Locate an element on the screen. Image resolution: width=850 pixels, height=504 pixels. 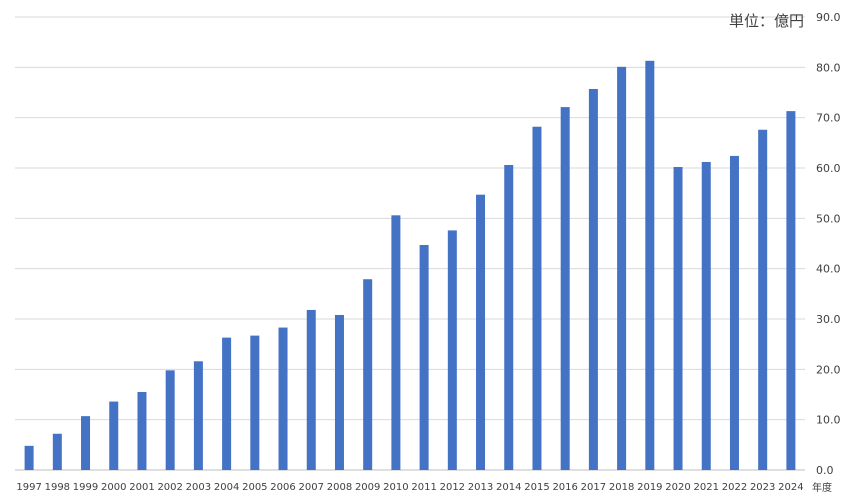
bar-2004 is located at coordinates (227, 403).